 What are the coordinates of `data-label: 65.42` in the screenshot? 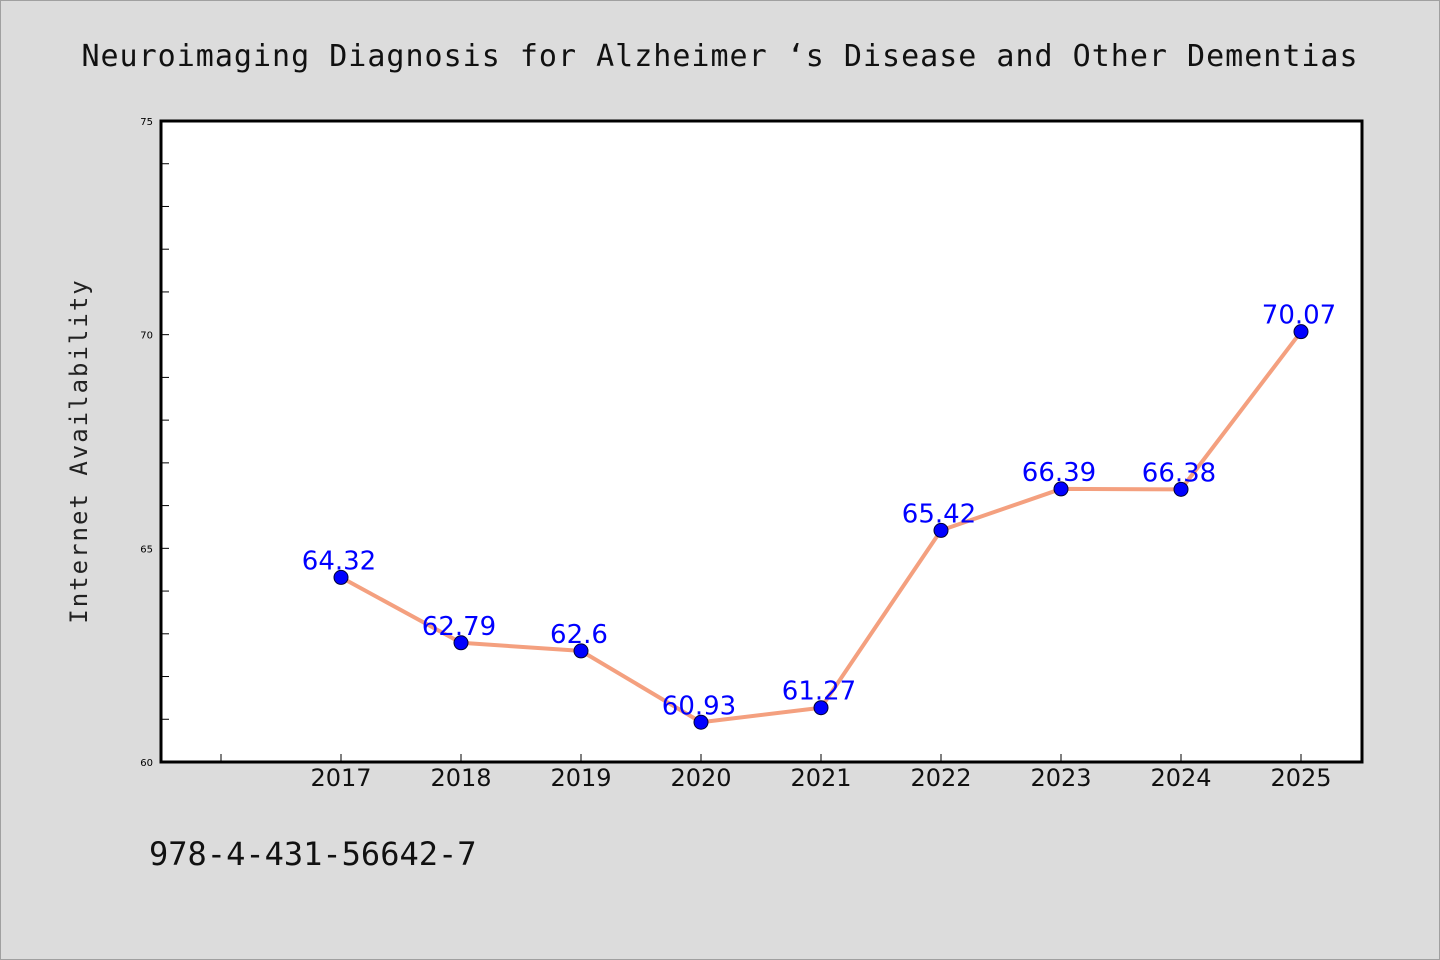 It's located at (939, 514).